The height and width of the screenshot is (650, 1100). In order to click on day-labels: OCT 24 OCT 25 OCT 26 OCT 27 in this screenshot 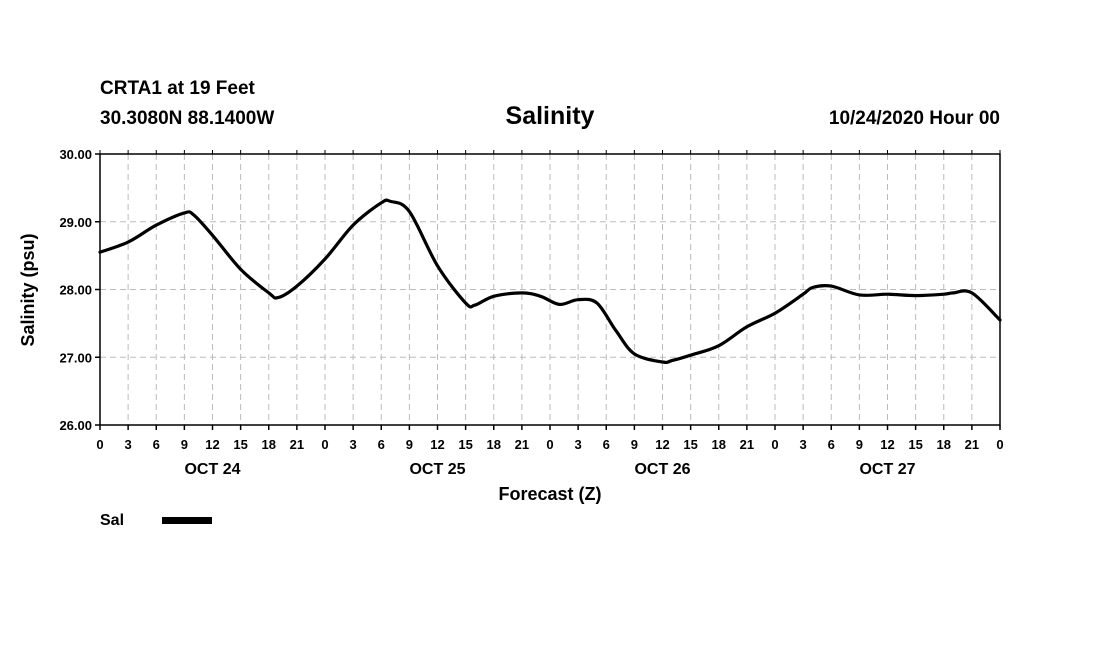, I will do `click(549, 469)`.